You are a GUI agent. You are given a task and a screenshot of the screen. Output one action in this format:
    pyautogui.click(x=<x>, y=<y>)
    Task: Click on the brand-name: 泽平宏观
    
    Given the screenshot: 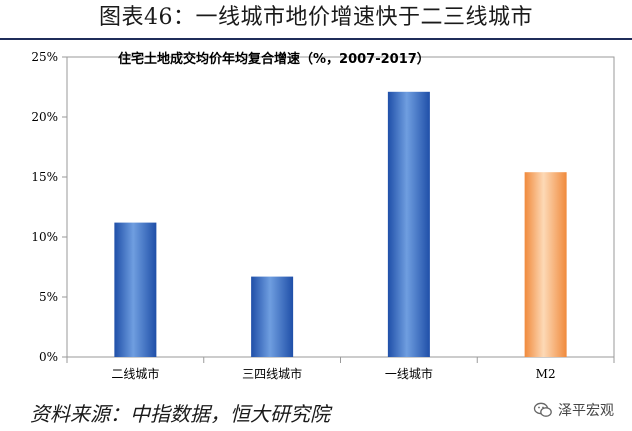 What is the action you would take?
    pyautogui.click(x=586, y=411)
    